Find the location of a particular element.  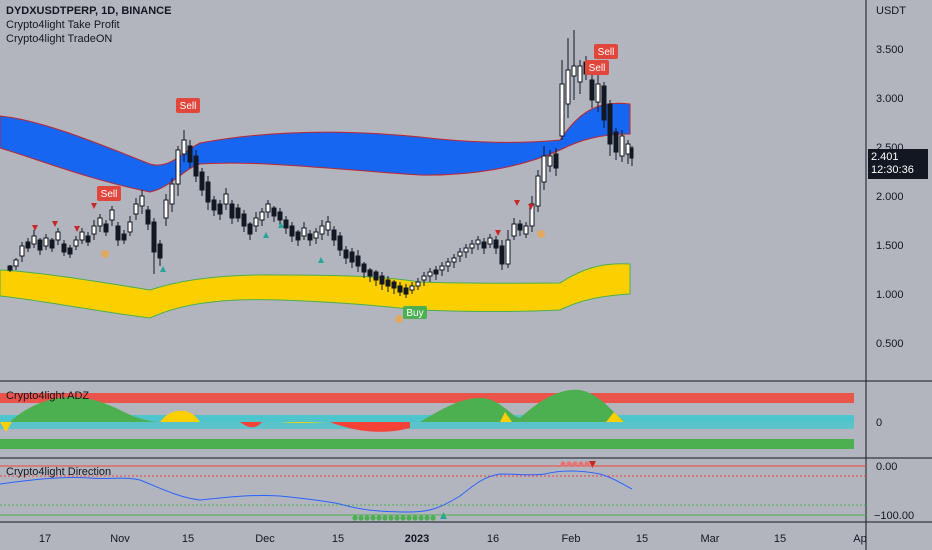

sell-label-3: Sell is located at coordinates (606, 51).